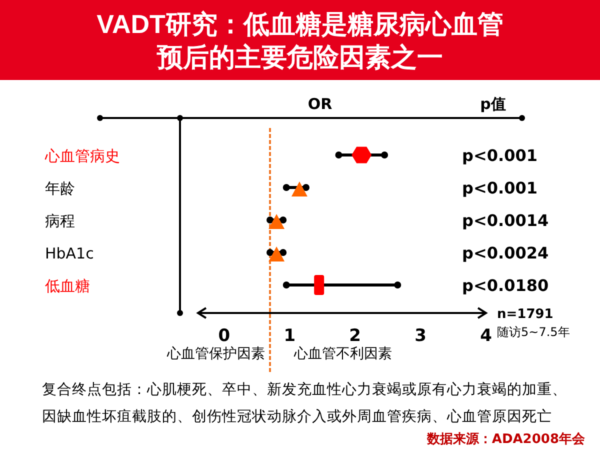 The height and width of the screenshot is (451, 600). Describe the element at coordinates (505, 253) in the screenshot. I see `annotation: p<0.0024` at that location.